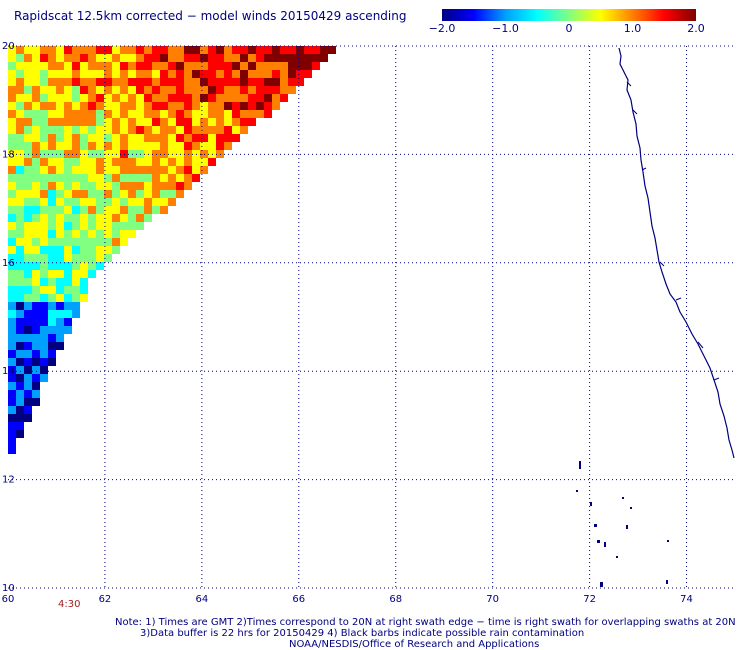 Image resolution: width=740 pixels, height=650 pixels. Describe the element at coordinates (622, 524) in the screenshot. I see `lakshadweep-islands` at that location.